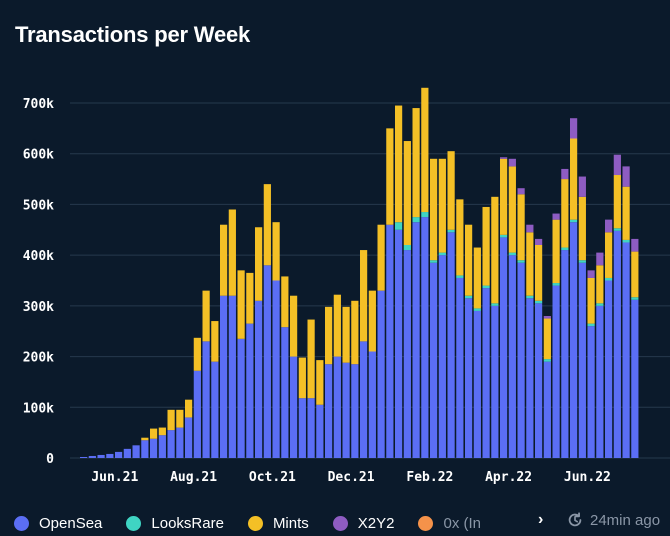  Describe the element at coordinates (545, 520) in the screenshot. I see `chevron-right-icon: ›` at that location.